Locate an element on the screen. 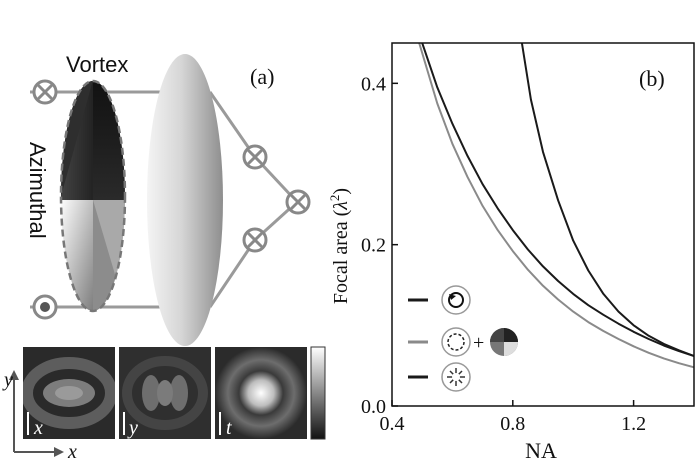 This screenshot has height=466, width=700. focusing-lens is located at coordinates (185, 200).